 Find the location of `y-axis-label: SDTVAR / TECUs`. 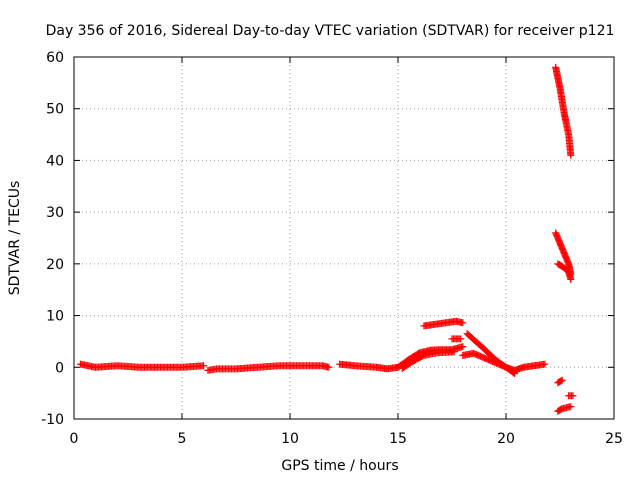

y-axis-label: SDTVAR / TECUs is located at coordinates (15, 238).